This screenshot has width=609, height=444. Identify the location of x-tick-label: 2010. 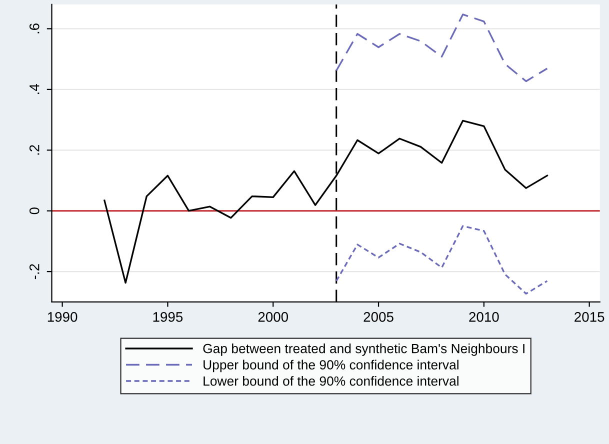
(484, 317).